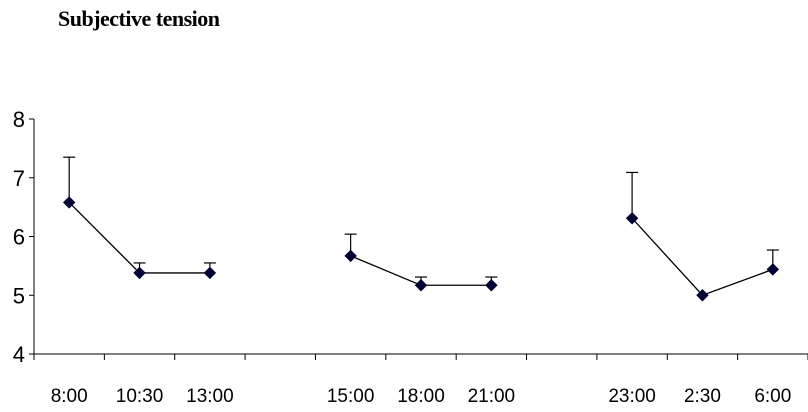 The image size is (808, 412). Describe the element at coordinates (421, 396) in the screenshot. I see `x-tick-label-5: 18:00` at that location.